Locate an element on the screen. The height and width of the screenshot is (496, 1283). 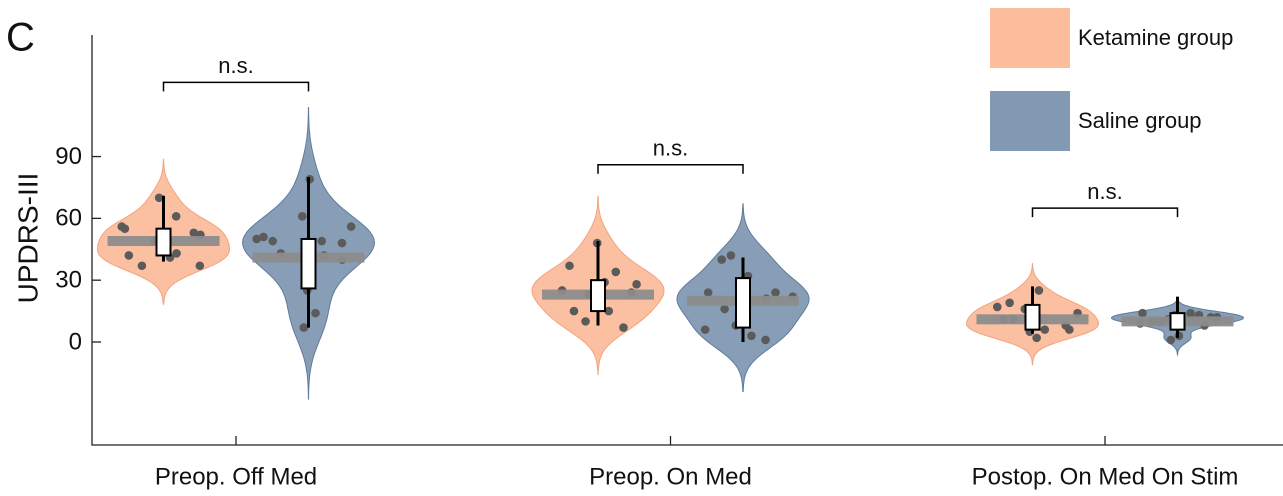
legend-label: Ketamine group is located at coordinates (1155, 37).